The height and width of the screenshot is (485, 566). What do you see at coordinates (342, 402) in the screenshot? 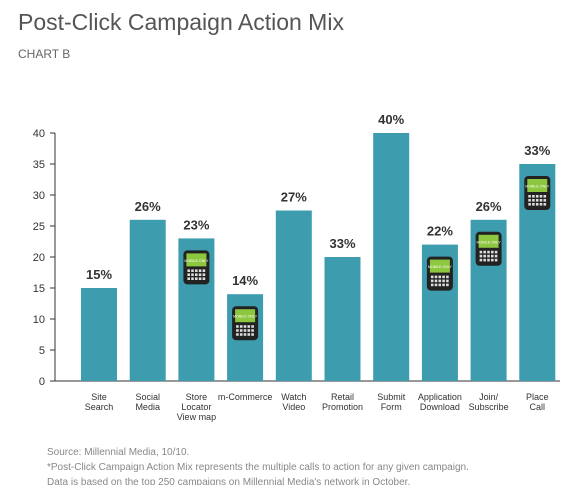
I see `x-tick-label: Retail Promotion` at bounding box center [342, 402].